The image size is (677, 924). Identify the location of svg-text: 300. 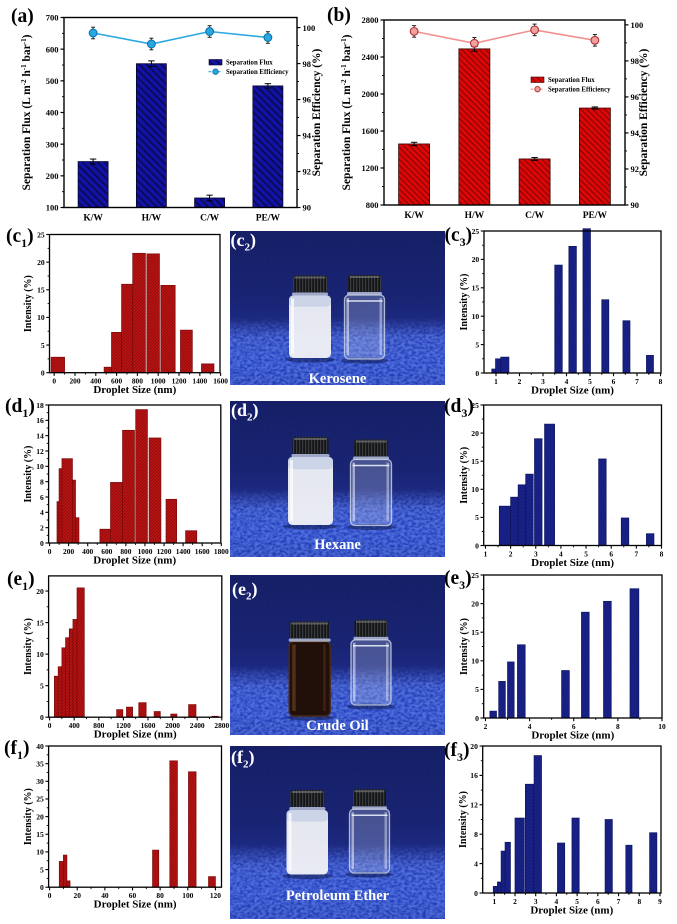
(52, 144).